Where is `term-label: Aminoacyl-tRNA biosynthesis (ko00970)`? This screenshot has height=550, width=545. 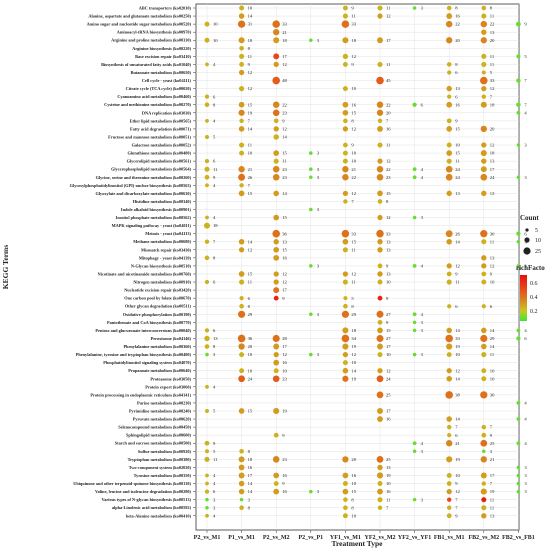
term-label: Aminoacyl-tRNA biosynthesis (ko00970) is located at coordinates (154, 32).